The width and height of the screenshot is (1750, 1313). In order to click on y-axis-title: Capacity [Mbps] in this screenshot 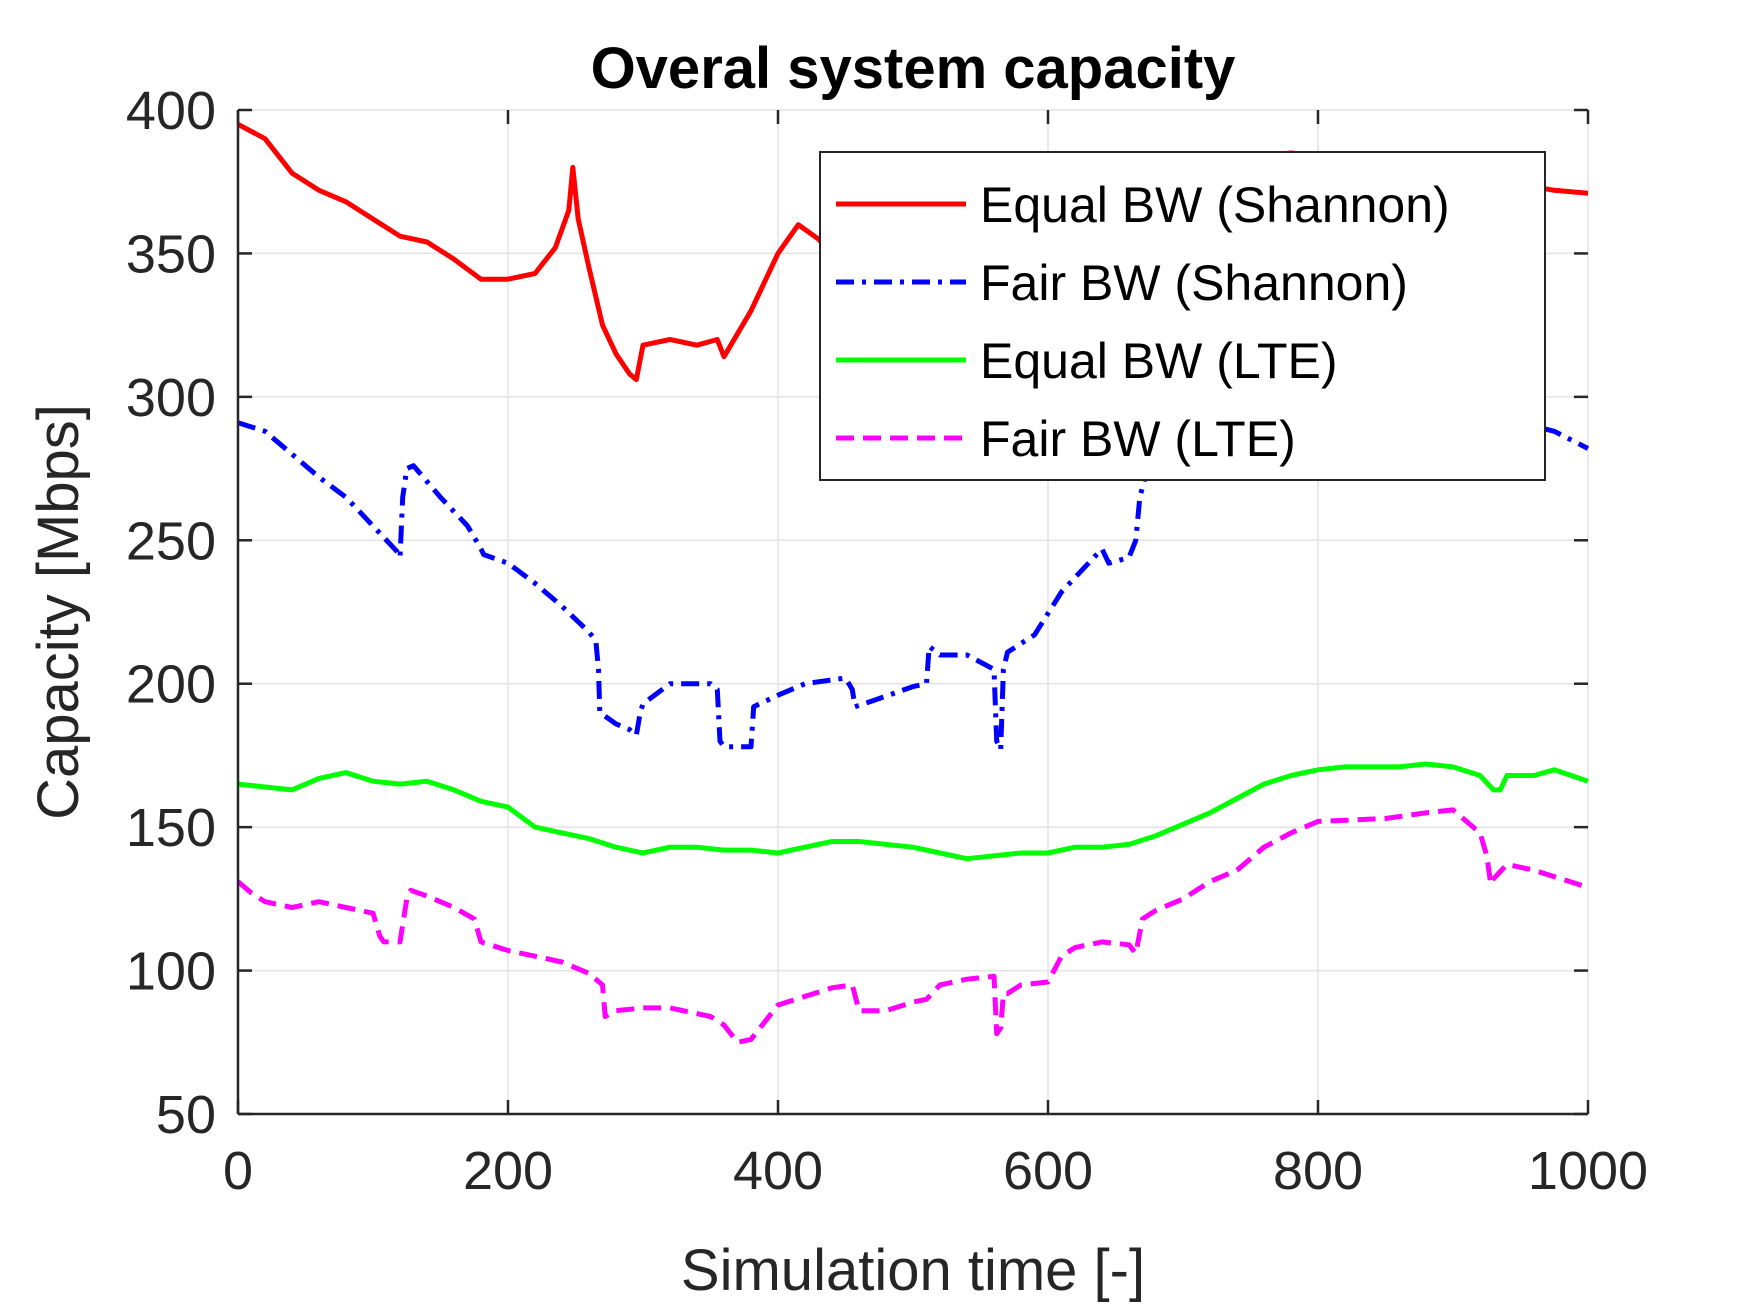, I will do `click(58, 612)`.